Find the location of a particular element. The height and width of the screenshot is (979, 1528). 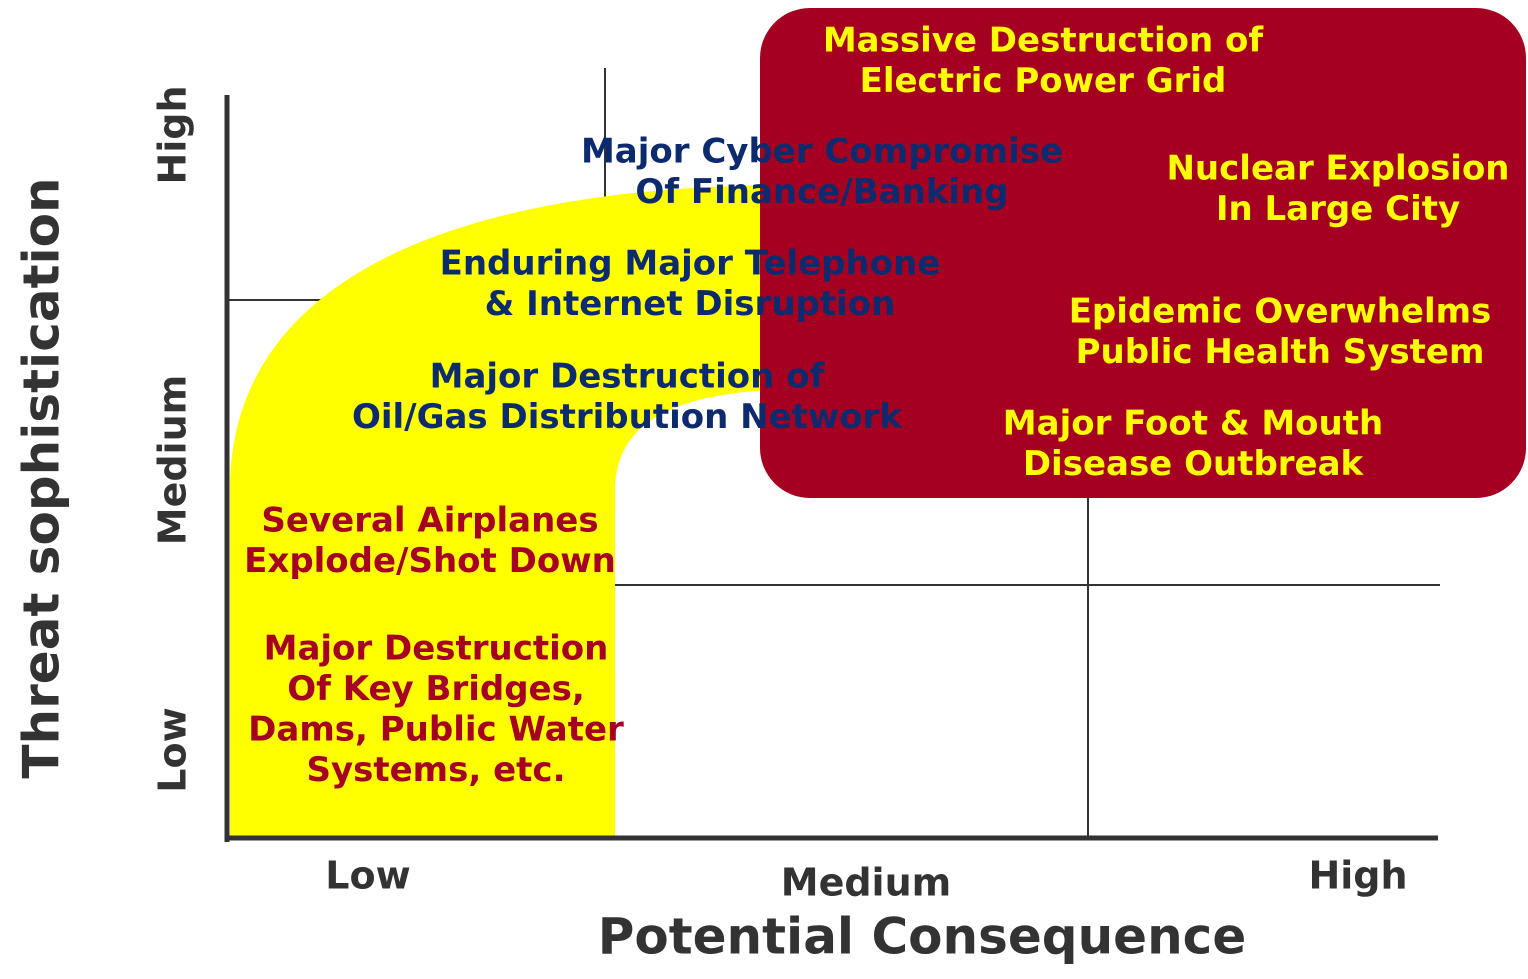

threat-label: Dams, Public Water is located at coordinates (436, 730).